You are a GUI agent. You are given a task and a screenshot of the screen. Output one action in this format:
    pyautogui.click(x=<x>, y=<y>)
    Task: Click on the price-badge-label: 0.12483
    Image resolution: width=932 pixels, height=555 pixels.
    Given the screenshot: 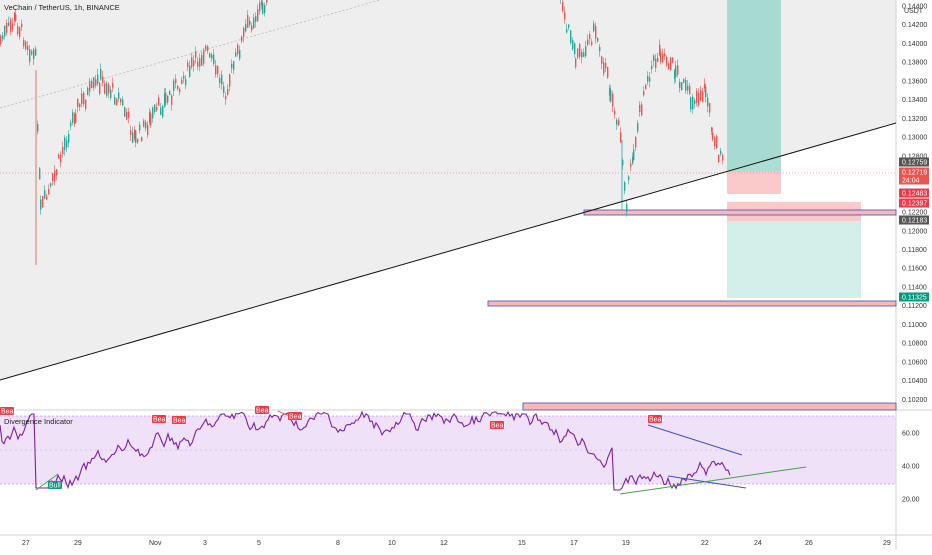 What is the action you would take?
    pyautogui.click(x=914, y=194)
    